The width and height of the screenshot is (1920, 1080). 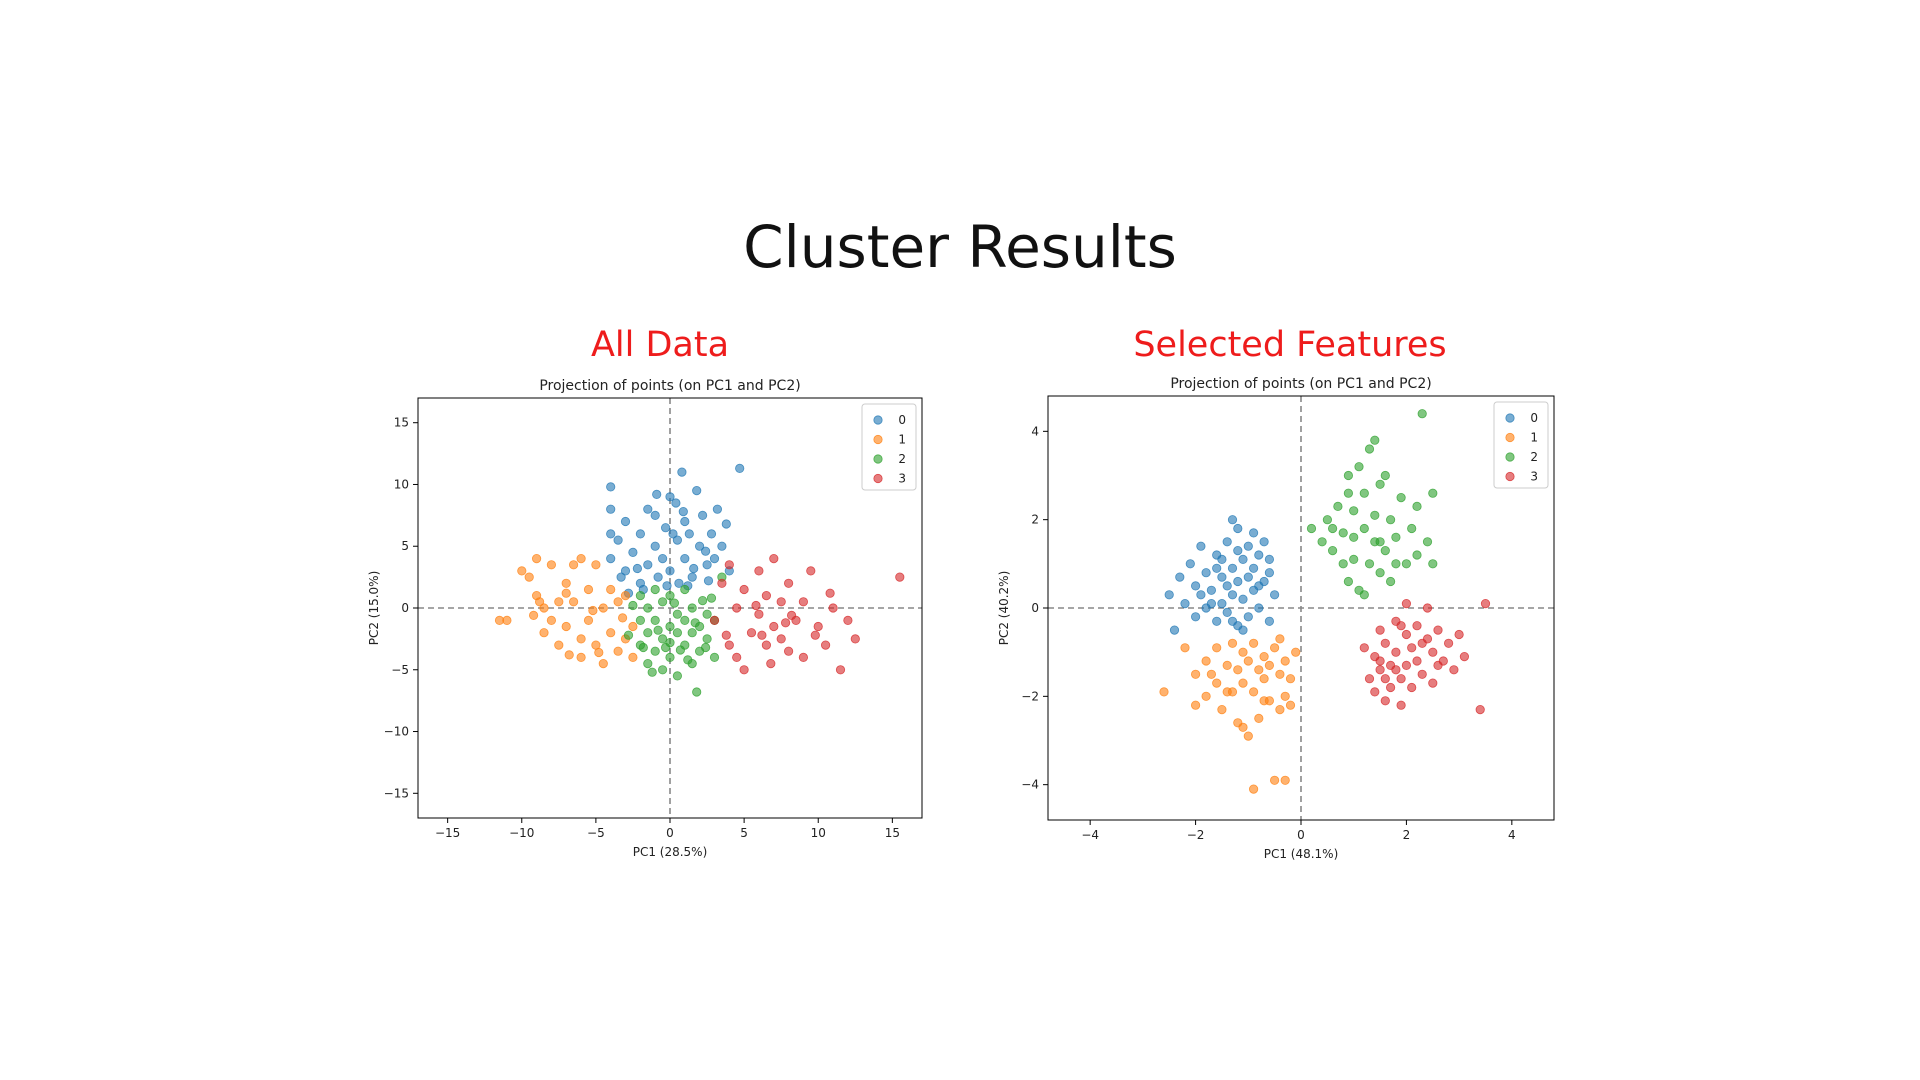 I want to click on right-chart-title: Projection of points (on PC1 and PC2), so click(x=1300, y=384).